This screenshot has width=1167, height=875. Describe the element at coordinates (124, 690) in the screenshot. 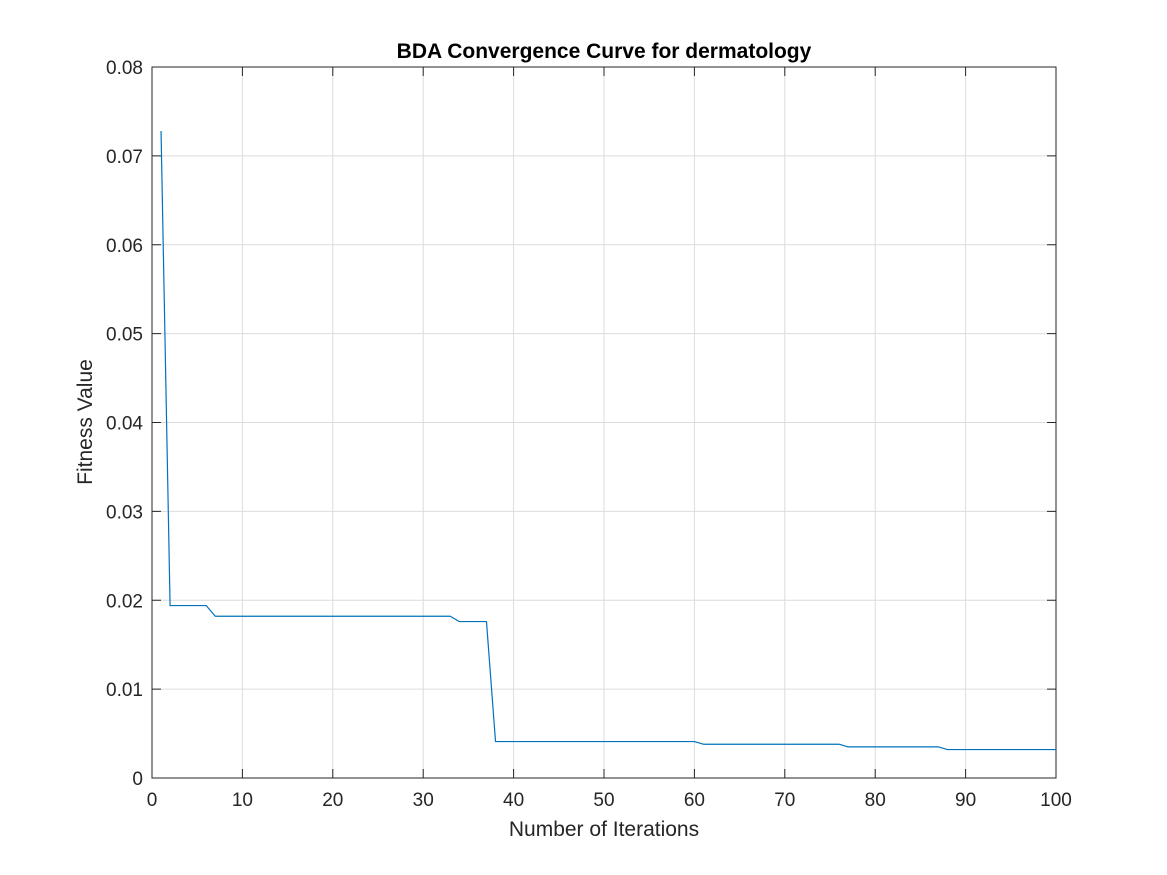

I see `y-tick-label: 0.01` at that location.